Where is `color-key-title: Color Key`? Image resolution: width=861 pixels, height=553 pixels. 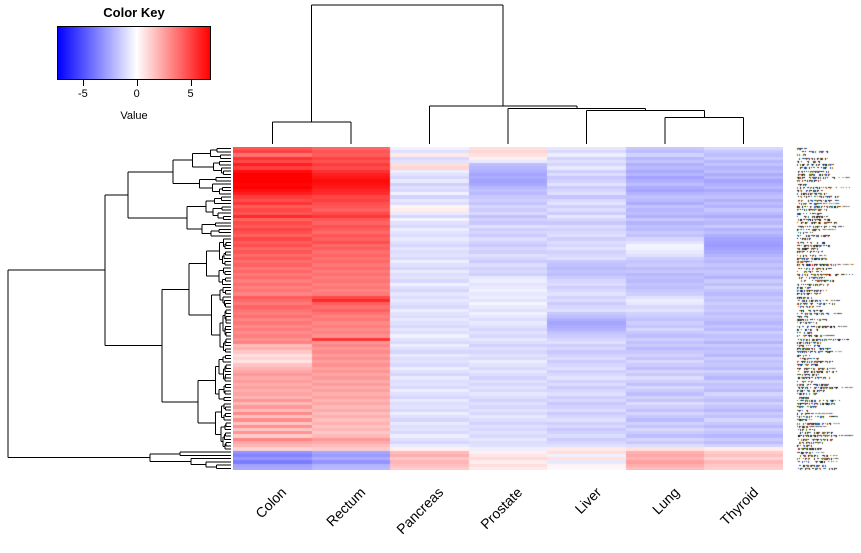 color-key-title: Color Key is located at coordinates (134, 12).